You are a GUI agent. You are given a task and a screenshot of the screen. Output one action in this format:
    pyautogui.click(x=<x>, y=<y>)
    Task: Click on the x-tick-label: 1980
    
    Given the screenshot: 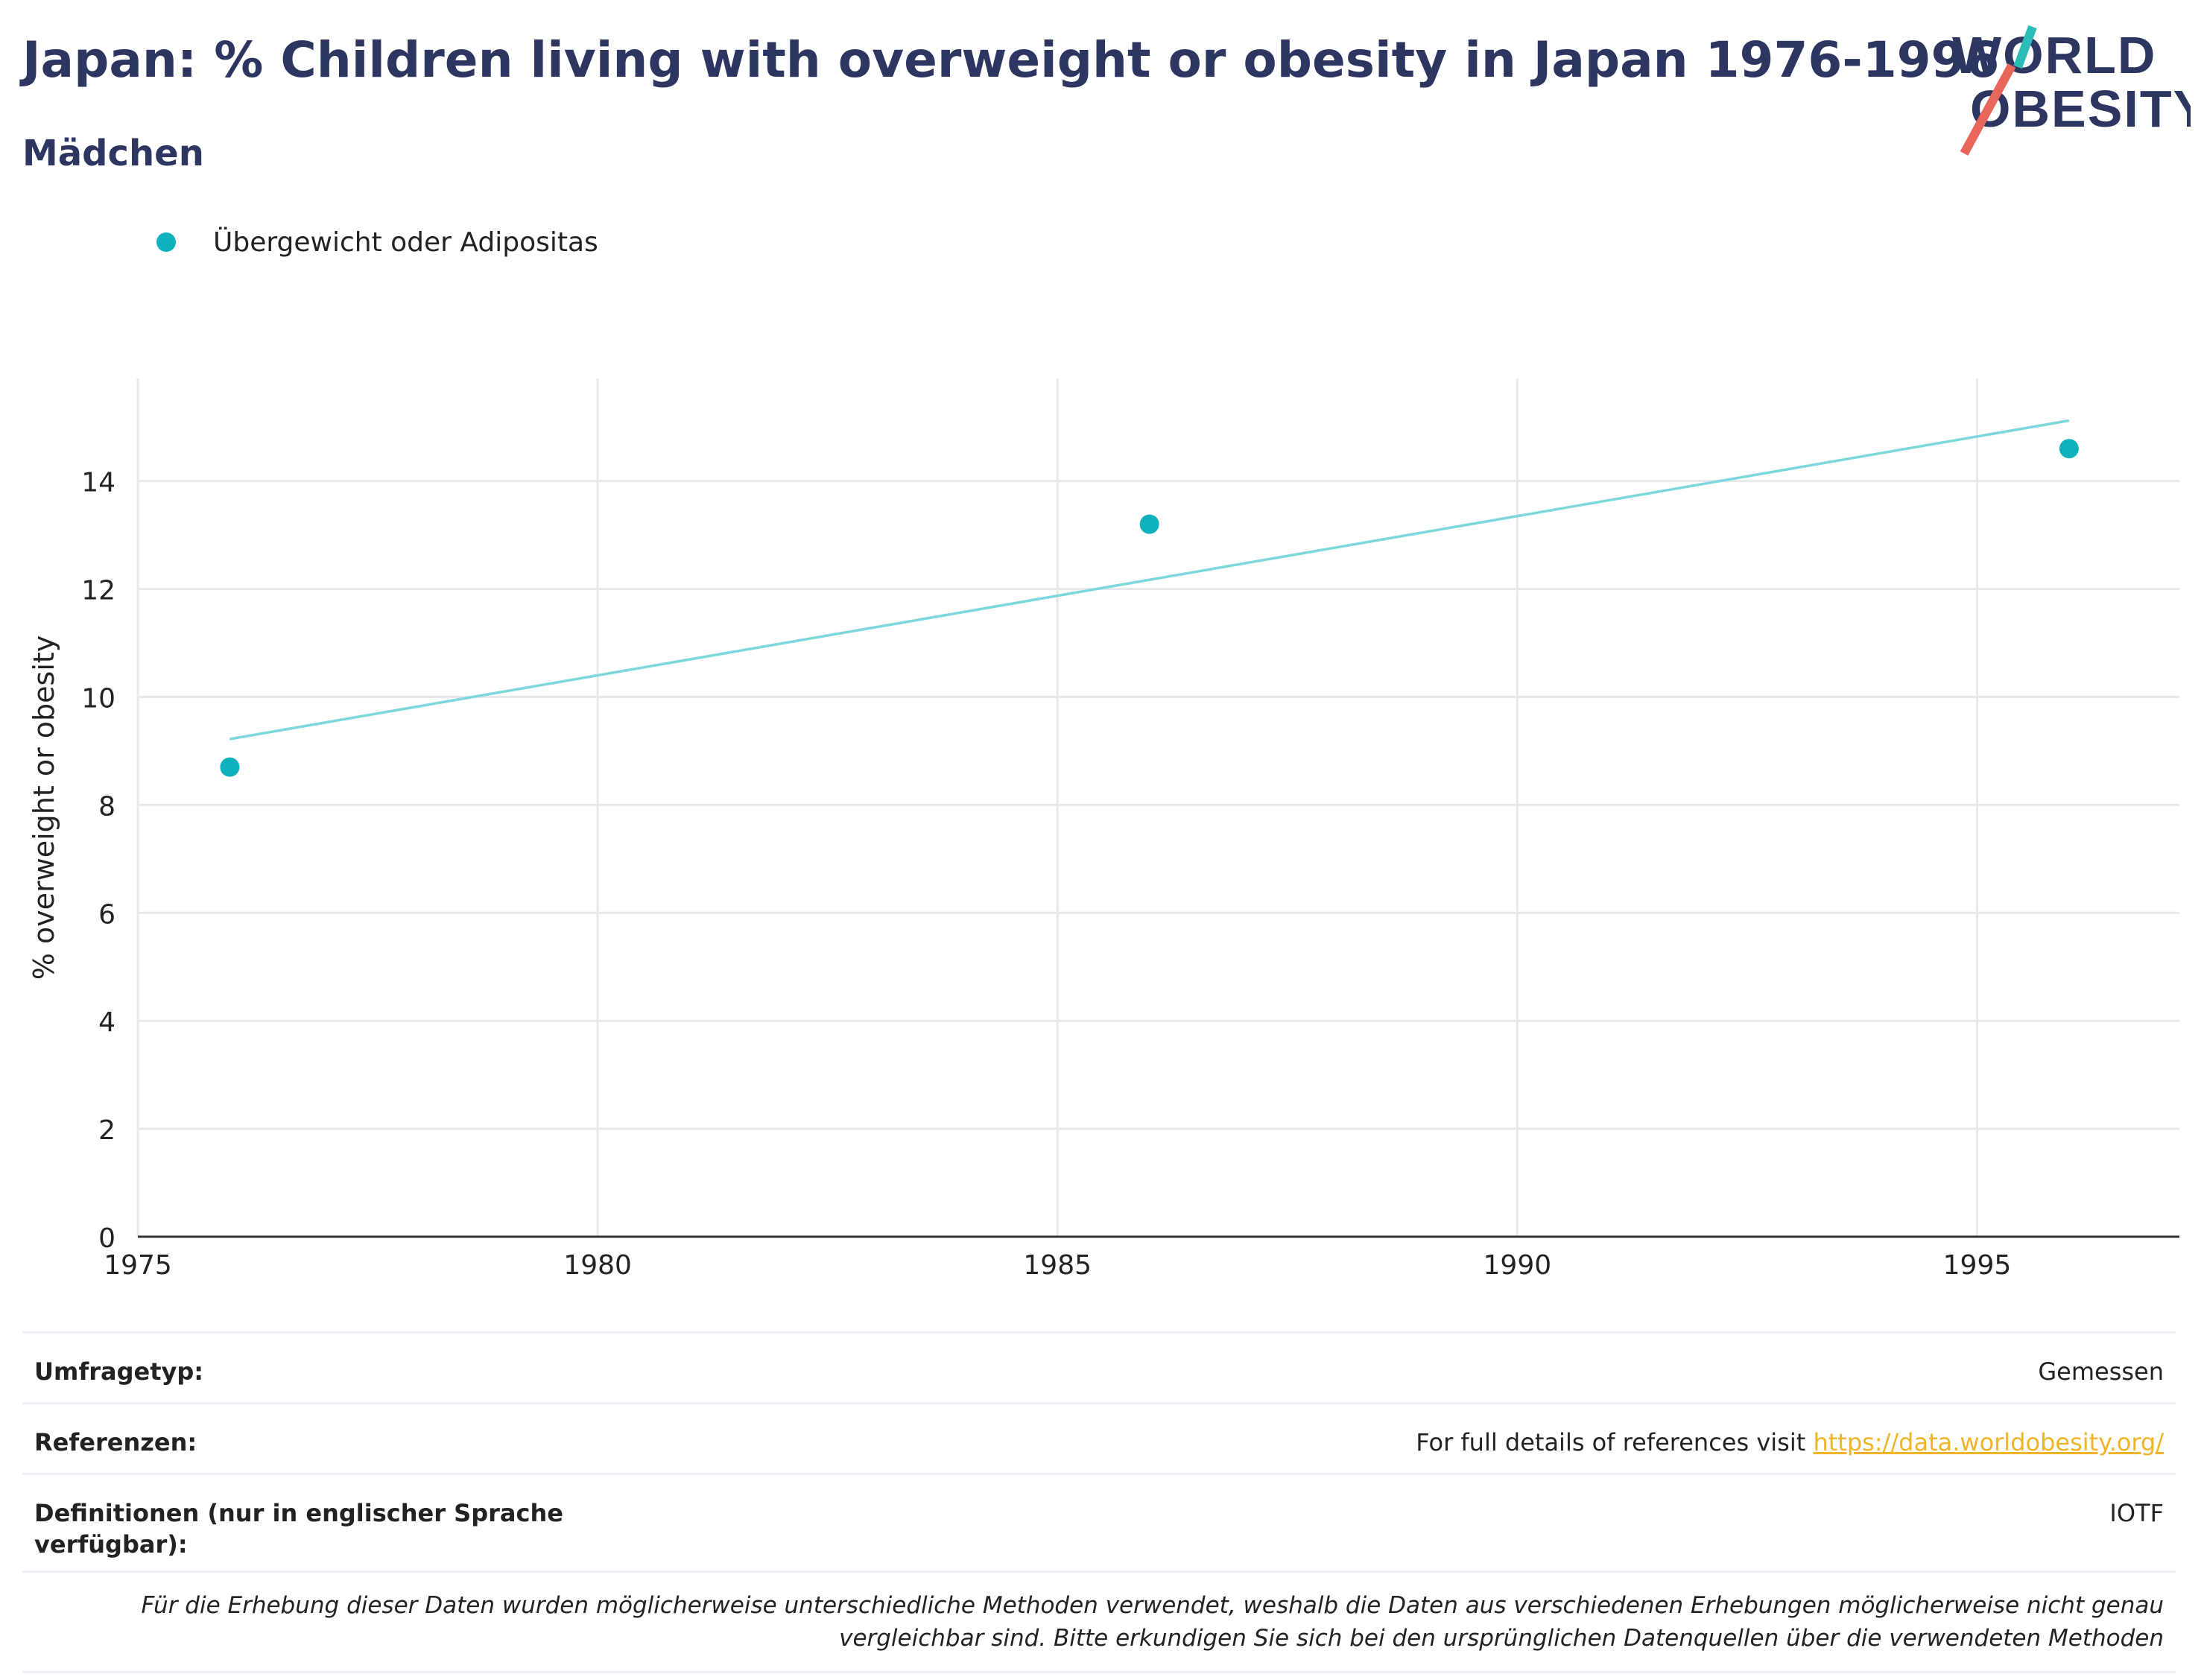 What is the action you would take?
    pyautogui.click(x=597, y=1265)
    